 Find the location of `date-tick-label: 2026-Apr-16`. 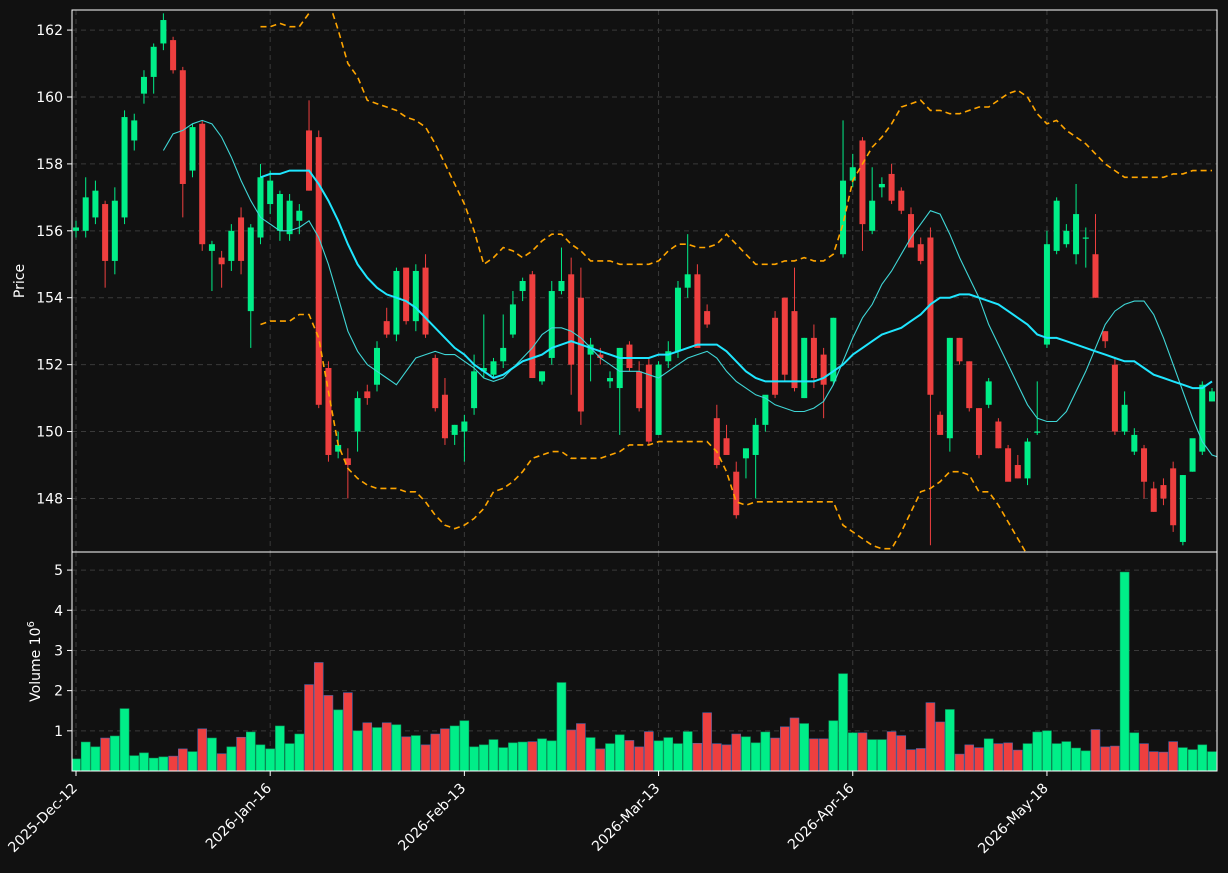

date-tick-label: 2026-Apr-16 is located at coordinates (821, 816).